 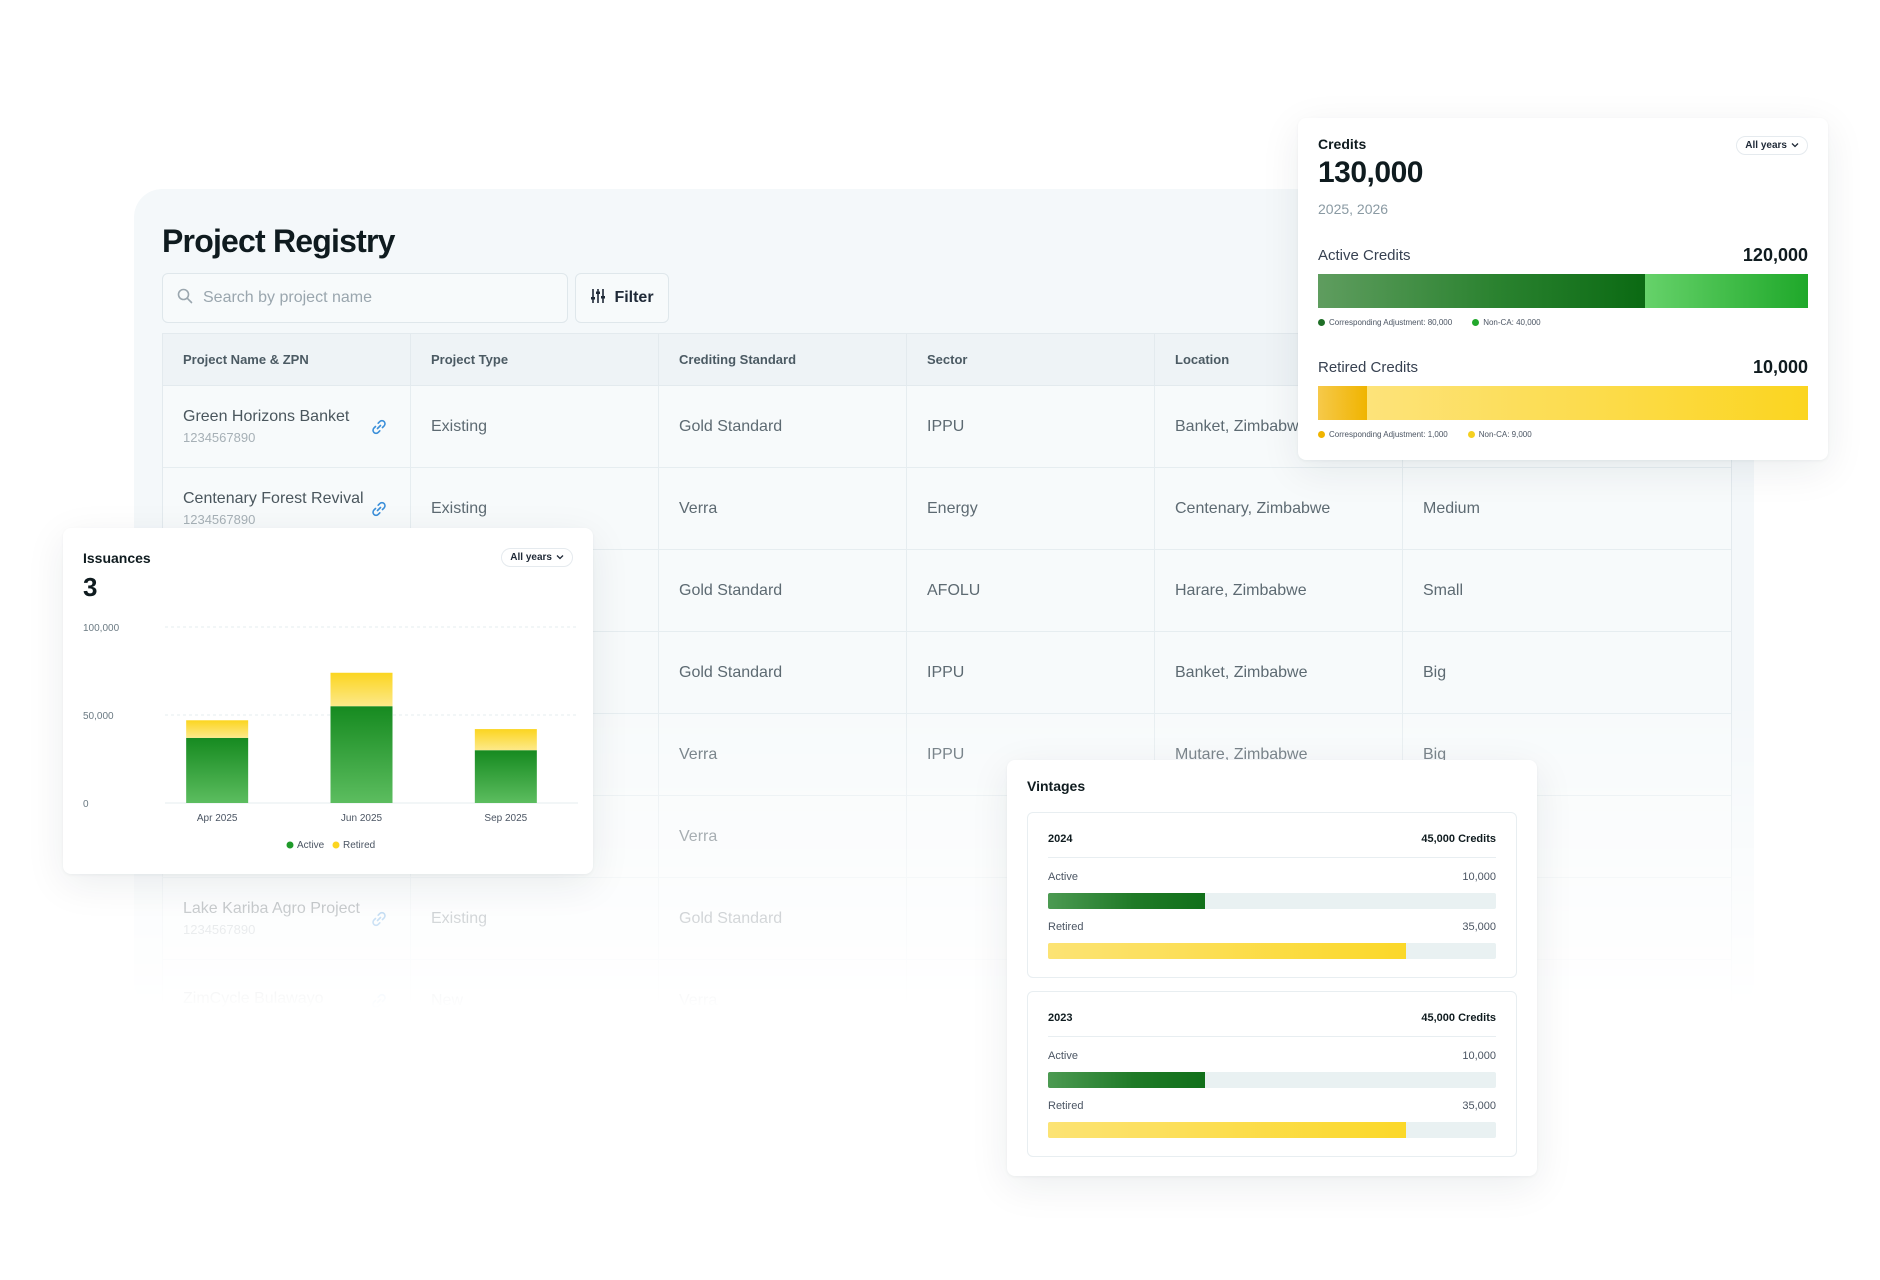 What do you see at coordinates (287, 508) in the screenshot?
I see `cell-project-name: Centenary Forest Revival 1234567890` at bounding box center [287, 508].